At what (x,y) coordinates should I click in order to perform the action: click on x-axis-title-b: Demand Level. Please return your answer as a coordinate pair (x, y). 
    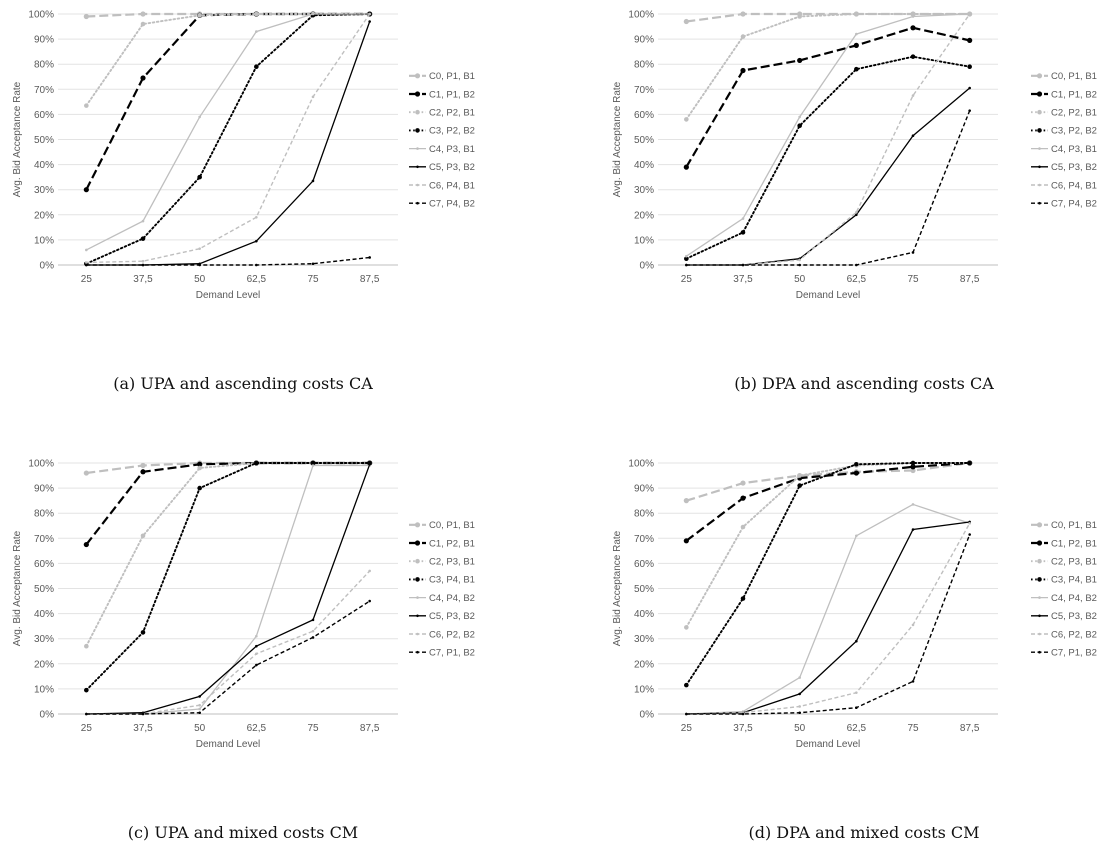
    Looking at the image, I should click on (828, 295).